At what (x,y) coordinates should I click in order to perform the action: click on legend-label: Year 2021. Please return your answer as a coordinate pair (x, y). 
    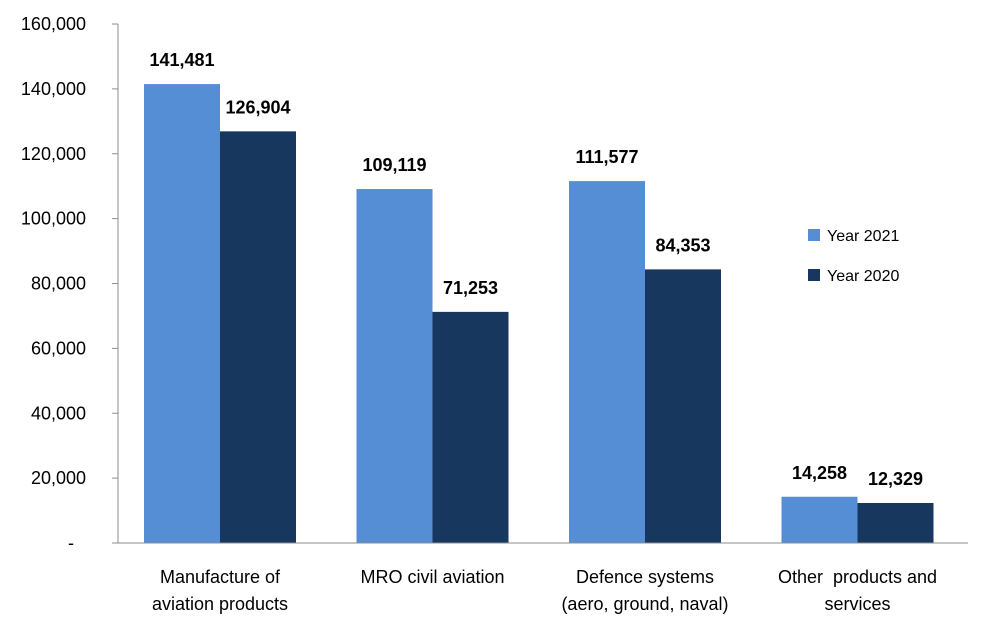
    Looking at the image, I should click on (863, 236).